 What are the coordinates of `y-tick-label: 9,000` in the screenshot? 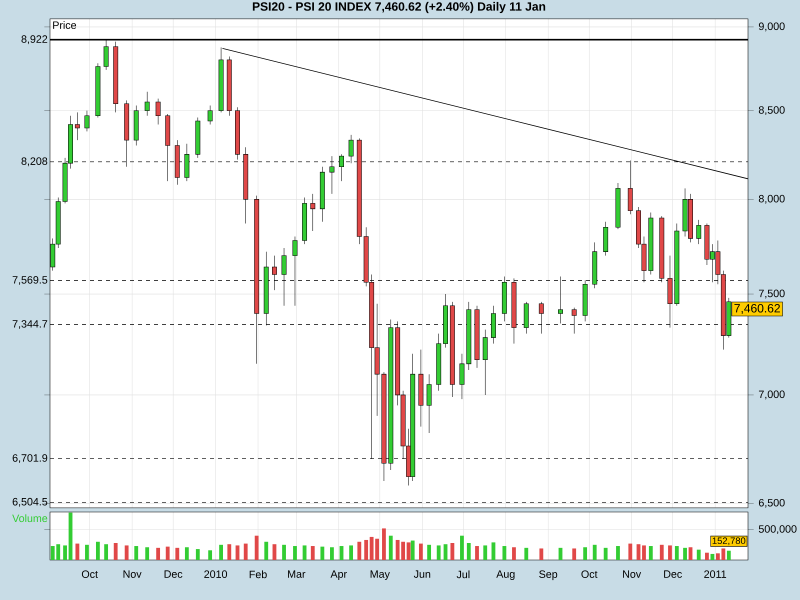 It's located at (771, 27).